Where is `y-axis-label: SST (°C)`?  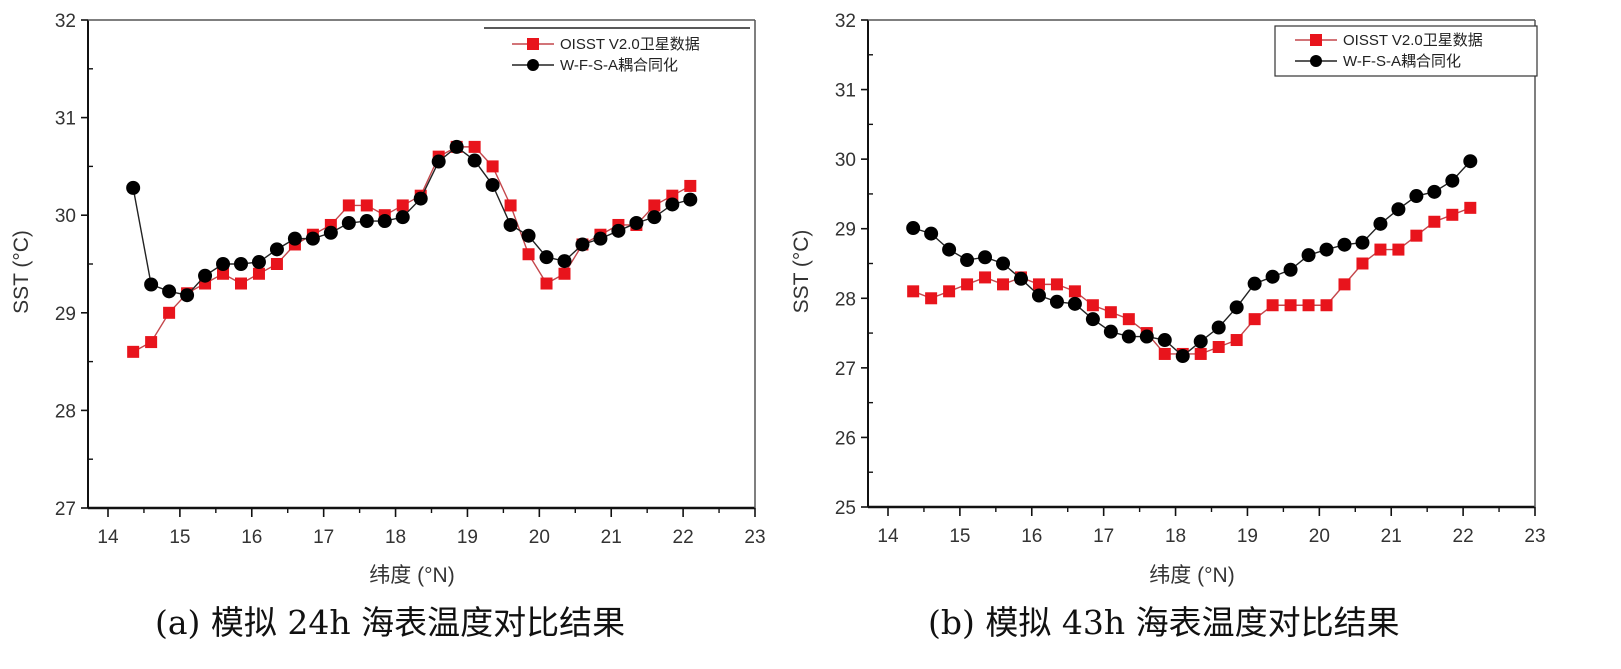 y-axis-label: SST (°C) is located at coordinates (21, 272).